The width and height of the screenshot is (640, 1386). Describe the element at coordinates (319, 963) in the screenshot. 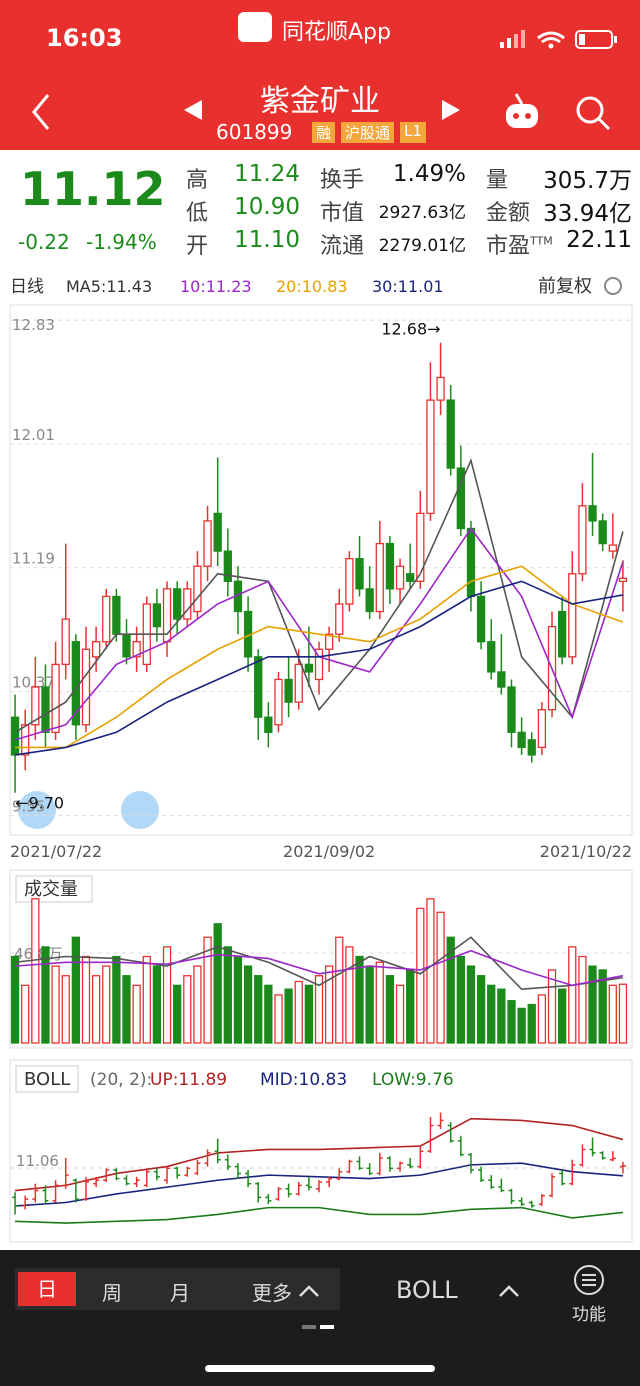

I see `volume-ma-line` at that location.